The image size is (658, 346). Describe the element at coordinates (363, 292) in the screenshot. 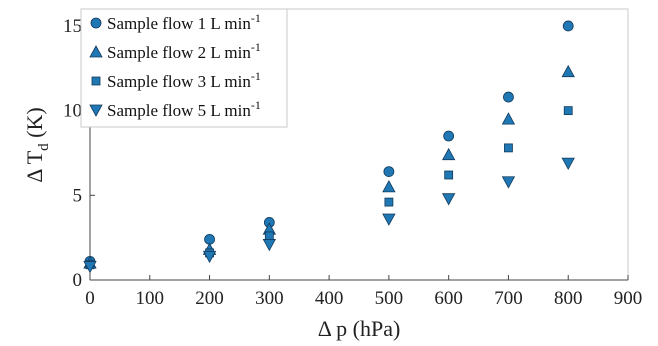

I see `x-axis-ticks: 0 100 200 300 400 500 600 700 800 900` at that location.